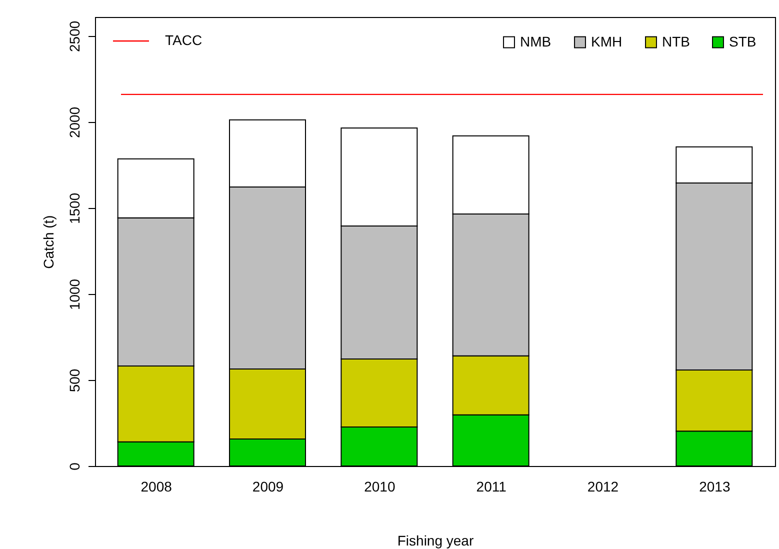 The image size is (779, 549). What do you see at coordinates (603, 486) in the screenshot?
I see `x-tick-label: 2012` at bounding box center [603, 486].